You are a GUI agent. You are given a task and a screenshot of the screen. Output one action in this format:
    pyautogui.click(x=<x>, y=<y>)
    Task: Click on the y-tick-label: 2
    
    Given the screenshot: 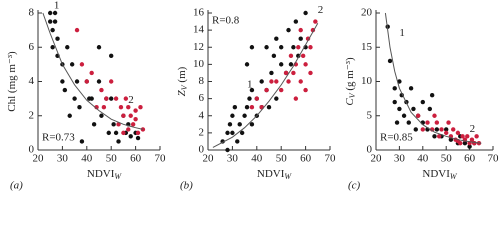 What is the action you would take?
    pyautogui.click(x=32, y=115)
    